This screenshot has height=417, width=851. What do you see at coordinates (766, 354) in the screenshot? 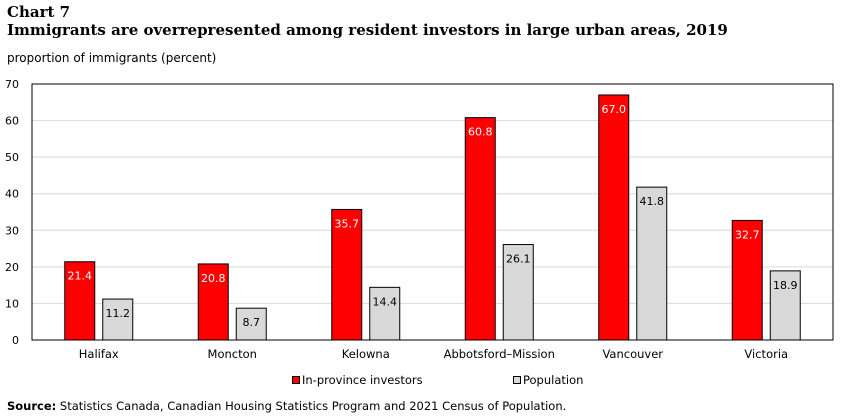
I see `x-tick-label-victoria: Victoria` at bounding box center [766, 354].